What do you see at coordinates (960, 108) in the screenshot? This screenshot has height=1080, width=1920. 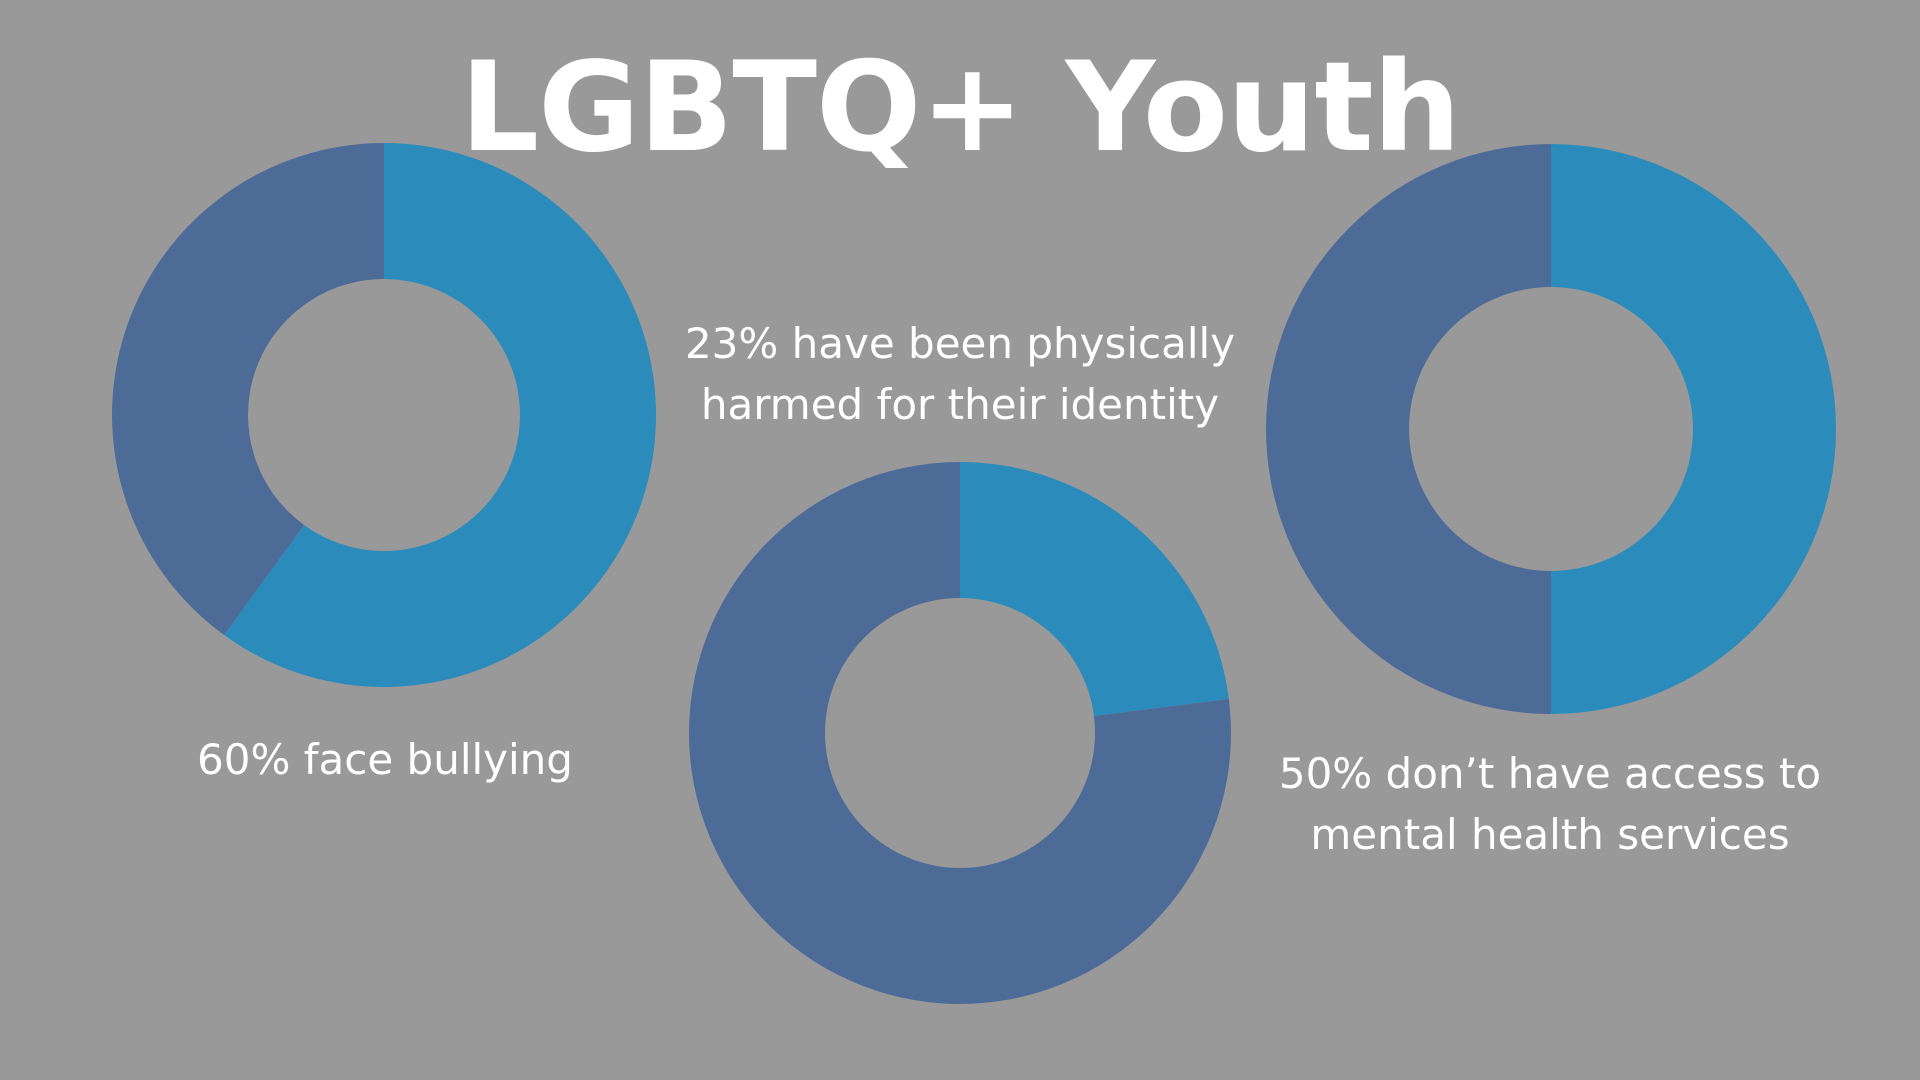 I see `page-title: LGBTQ+ Youth` at bounding box center [960, 108].